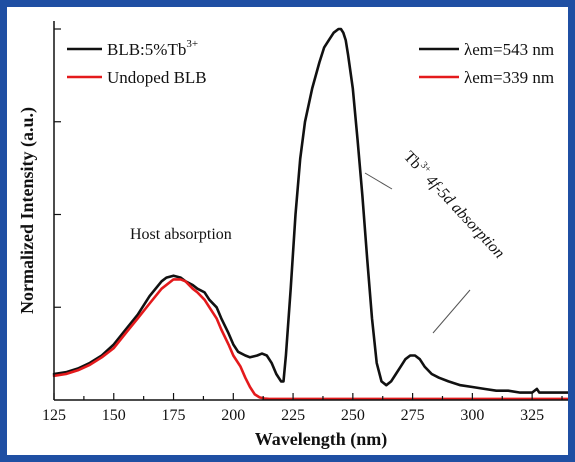 The height and width of the screenshot is (462, 575). I want to click on legend-label-em543: λem=543 nm, so click(509, 49).